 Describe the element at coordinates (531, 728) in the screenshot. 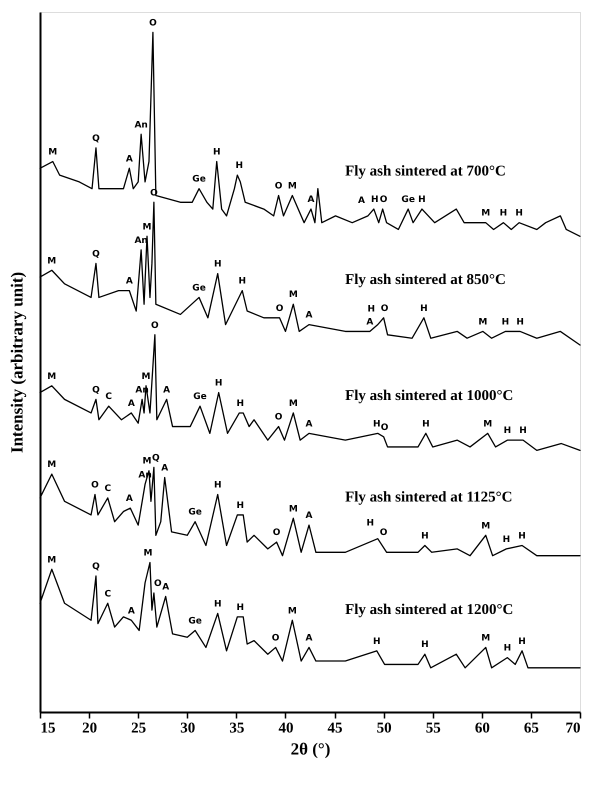

I see `x-tick-label: 65` at that location.